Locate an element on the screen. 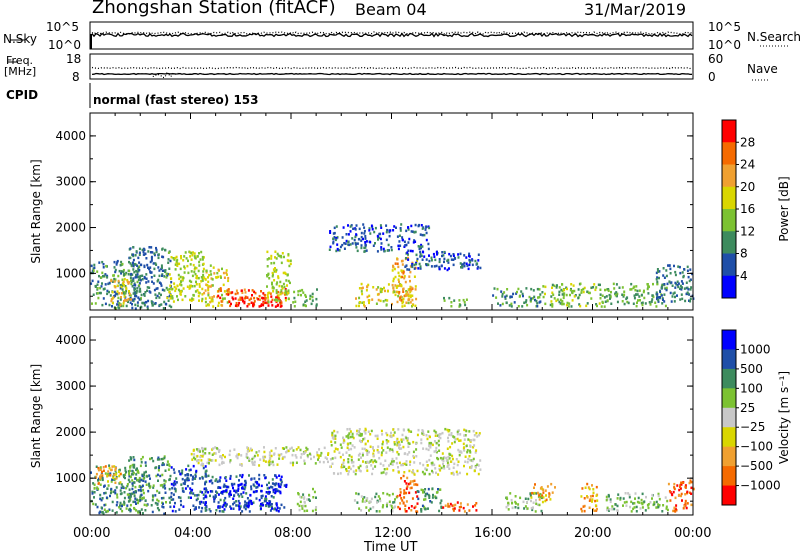 The width and height of the screenshot is (800, 555). time-tick-3: 12:00 is located at coordinates (393, 533).